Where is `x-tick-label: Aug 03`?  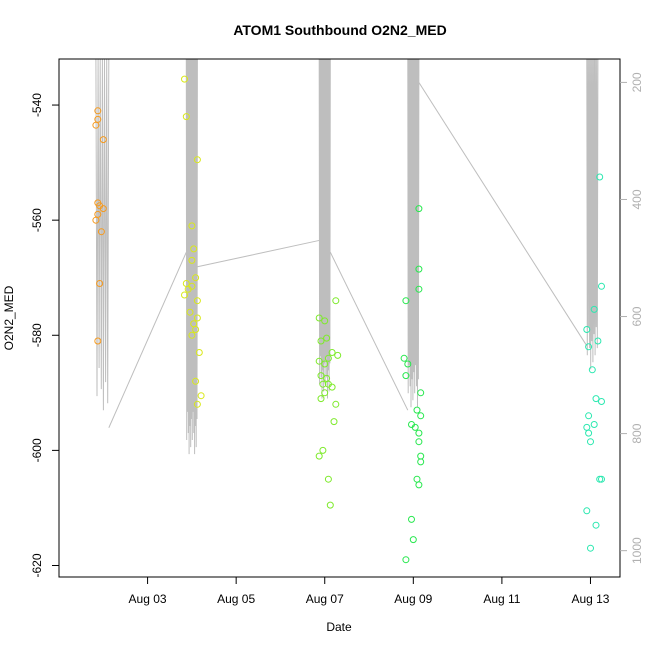 x-tick-label: Aug 03 is located at coordinates (148, 599).